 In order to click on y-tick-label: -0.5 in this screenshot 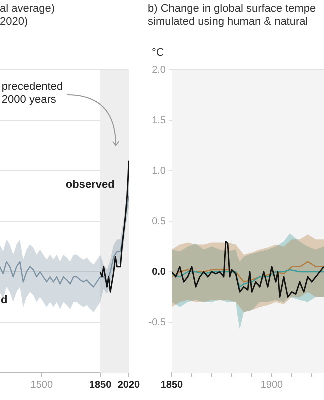, I will do `click(157, 322)`.